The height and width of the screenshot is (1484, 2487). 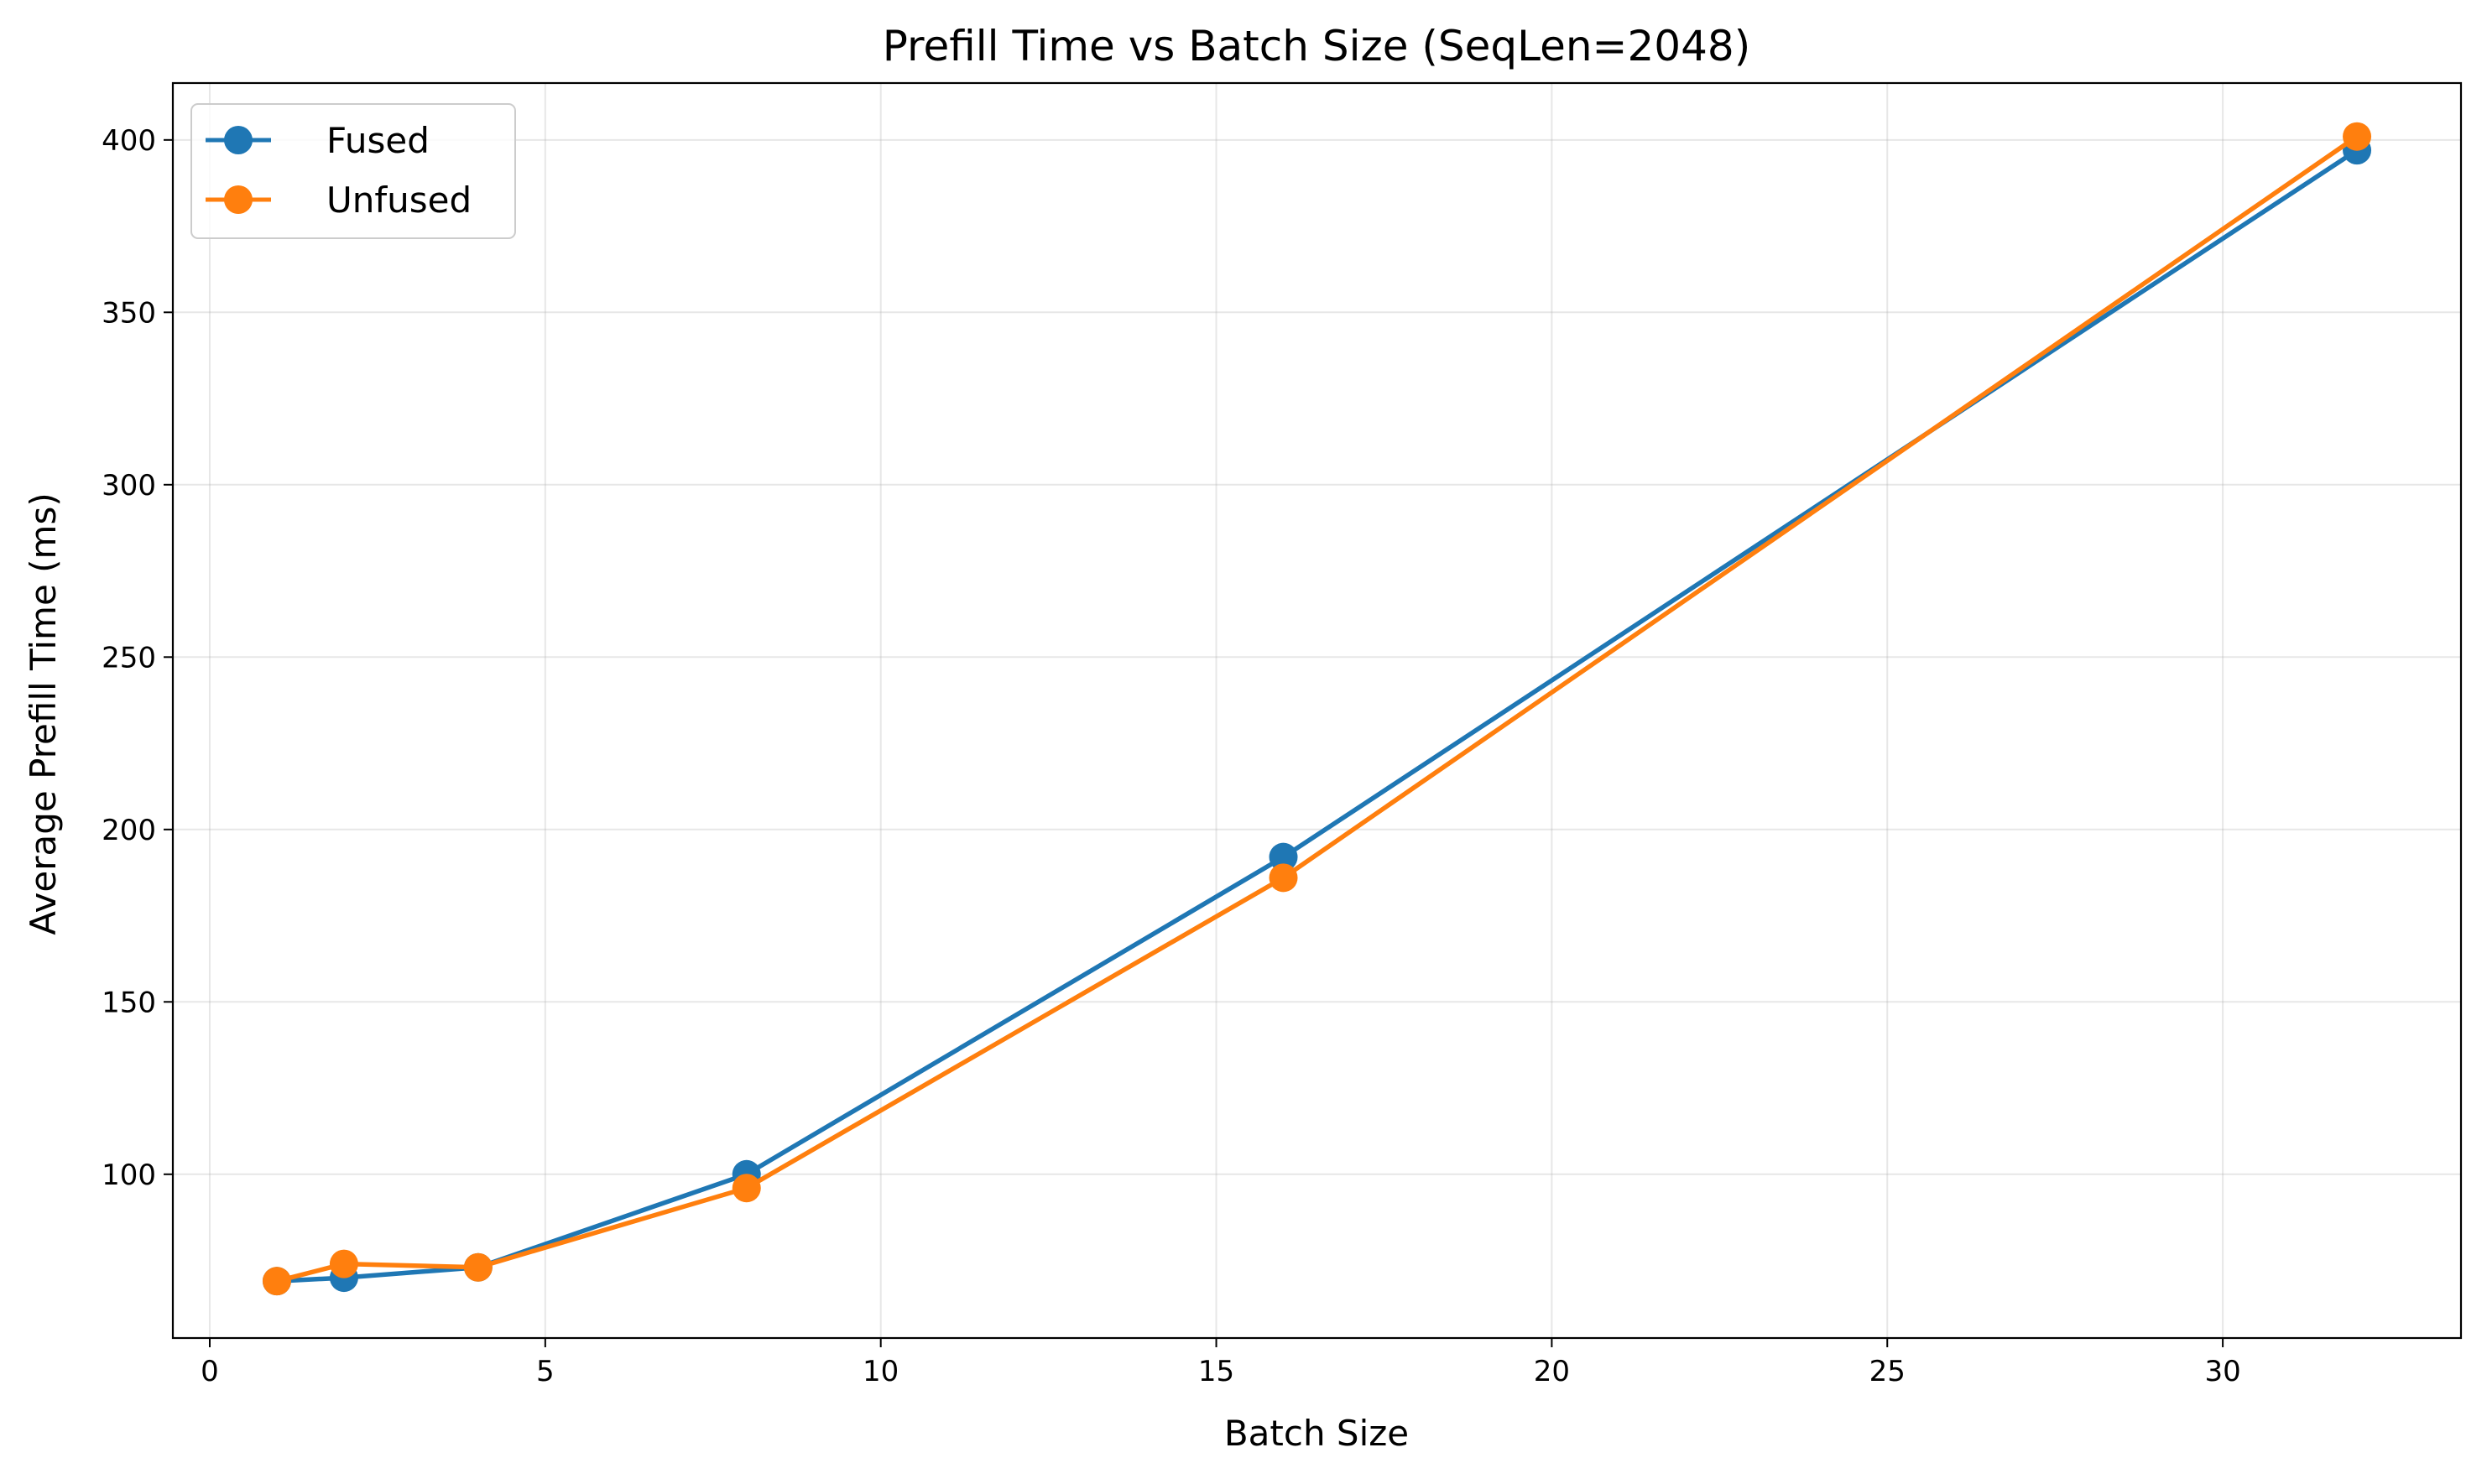 I want to click on y-axis-title: Average Prefill Time (ms), so click(x=43, y=713).